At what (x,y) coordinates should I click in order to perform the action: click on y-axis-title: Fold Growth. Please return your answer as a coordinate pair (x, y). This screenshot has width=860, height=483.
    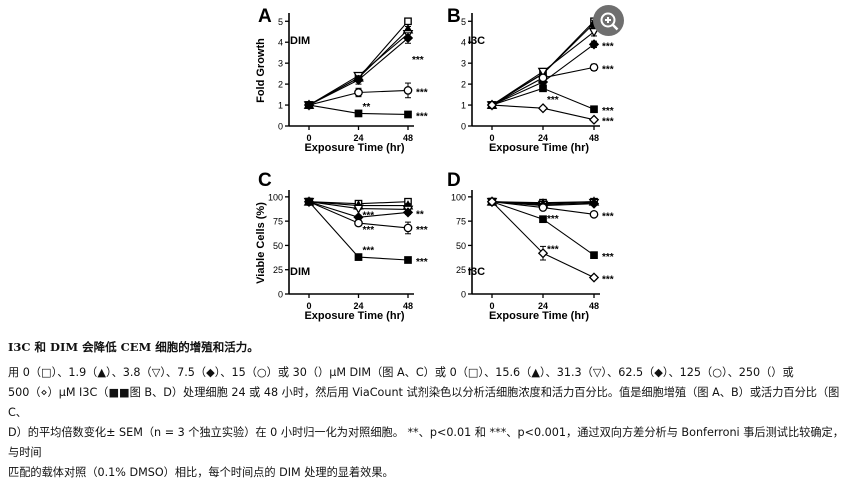
    Looking at the image, I should click on (261, 70).